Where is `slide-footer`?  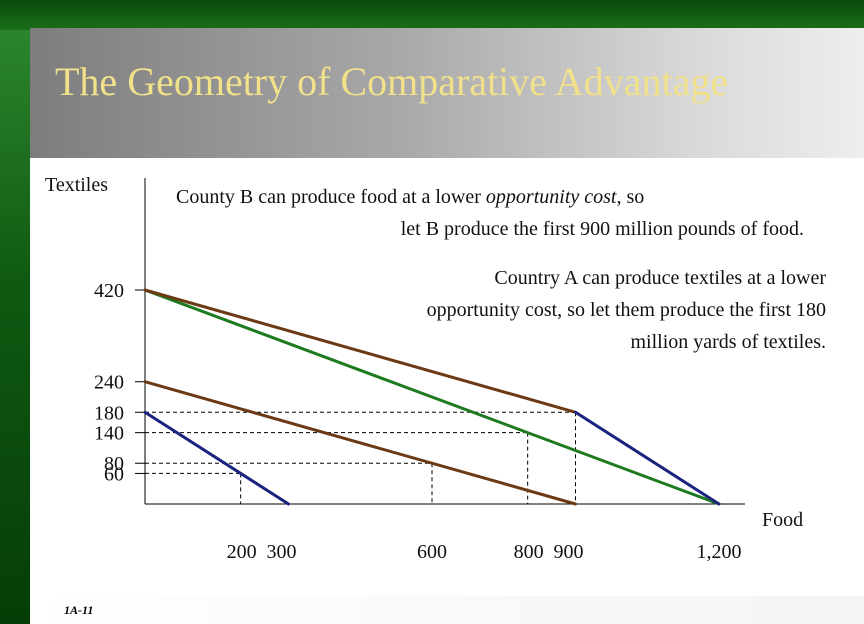
slide-footer is located at coordinates (447, 610).